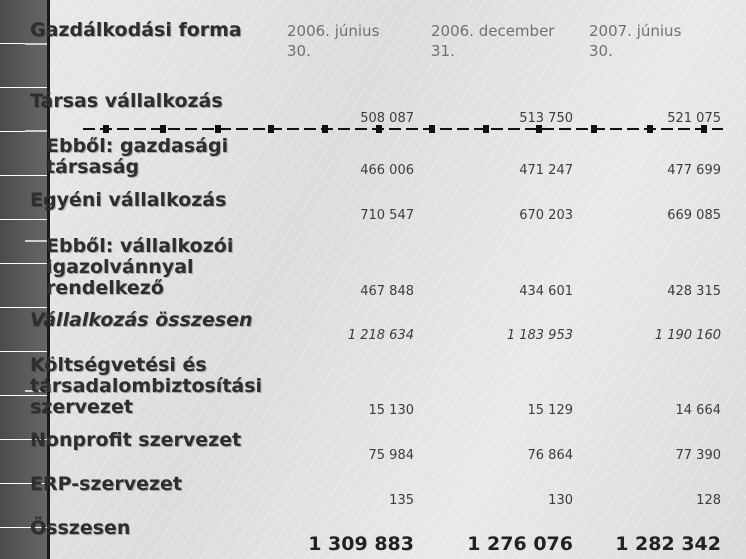 The width and height of the screenshot is (746, 559). I want to click on cell-np-2006-june: 75 984, so click(391, 455).